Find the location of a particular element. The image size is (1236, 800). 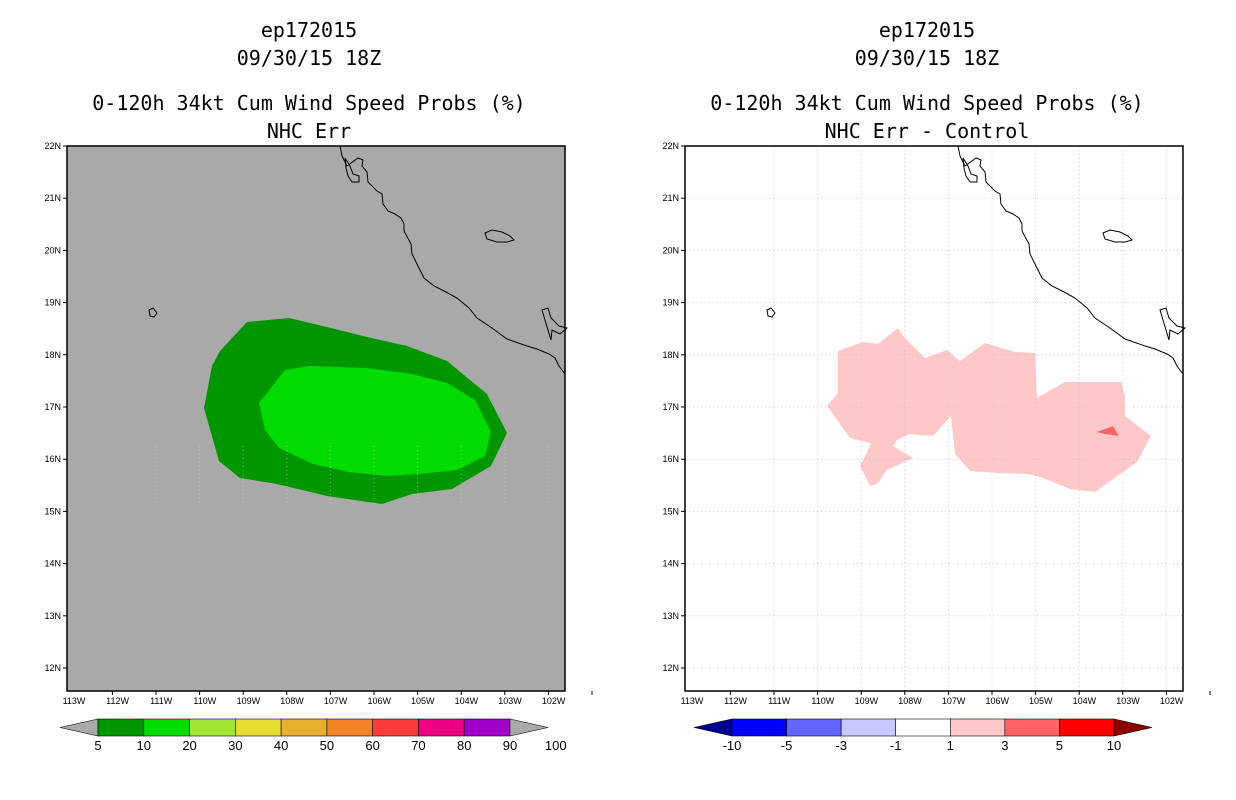

colorbar-label: -10 is located at coordinates (732, 745).